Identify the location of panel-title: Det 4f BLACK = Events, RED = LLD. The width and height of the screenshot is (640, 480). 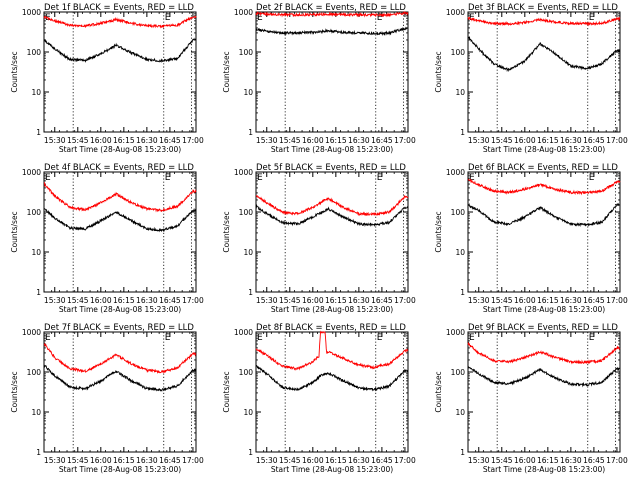
(119, 168).